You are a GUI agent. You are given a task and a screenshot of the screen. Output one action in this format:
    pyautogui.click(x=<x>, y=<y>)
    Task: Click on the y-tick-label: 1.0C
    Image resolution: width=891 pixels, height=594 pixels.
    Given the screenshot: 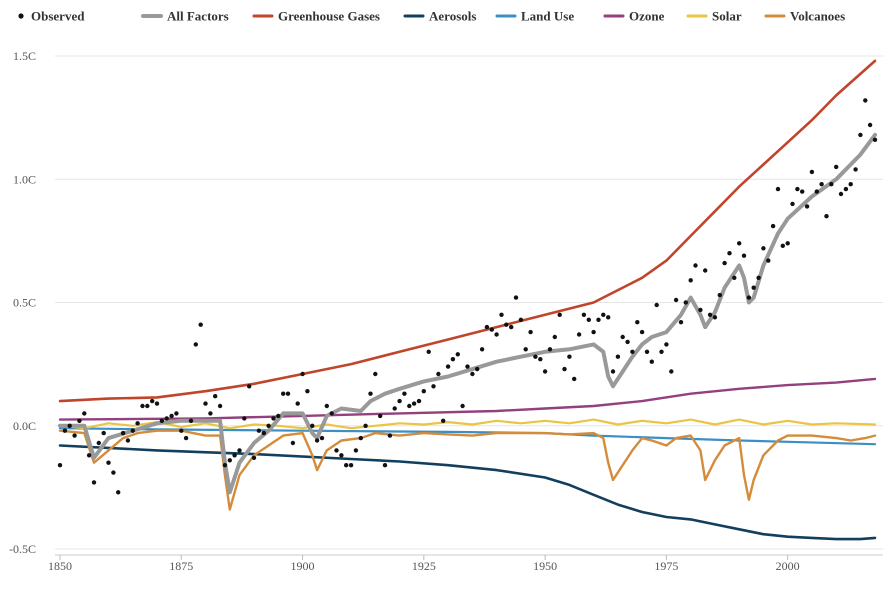 What is the action you would take?
    pyautogui.click(x=24, y=179)
    